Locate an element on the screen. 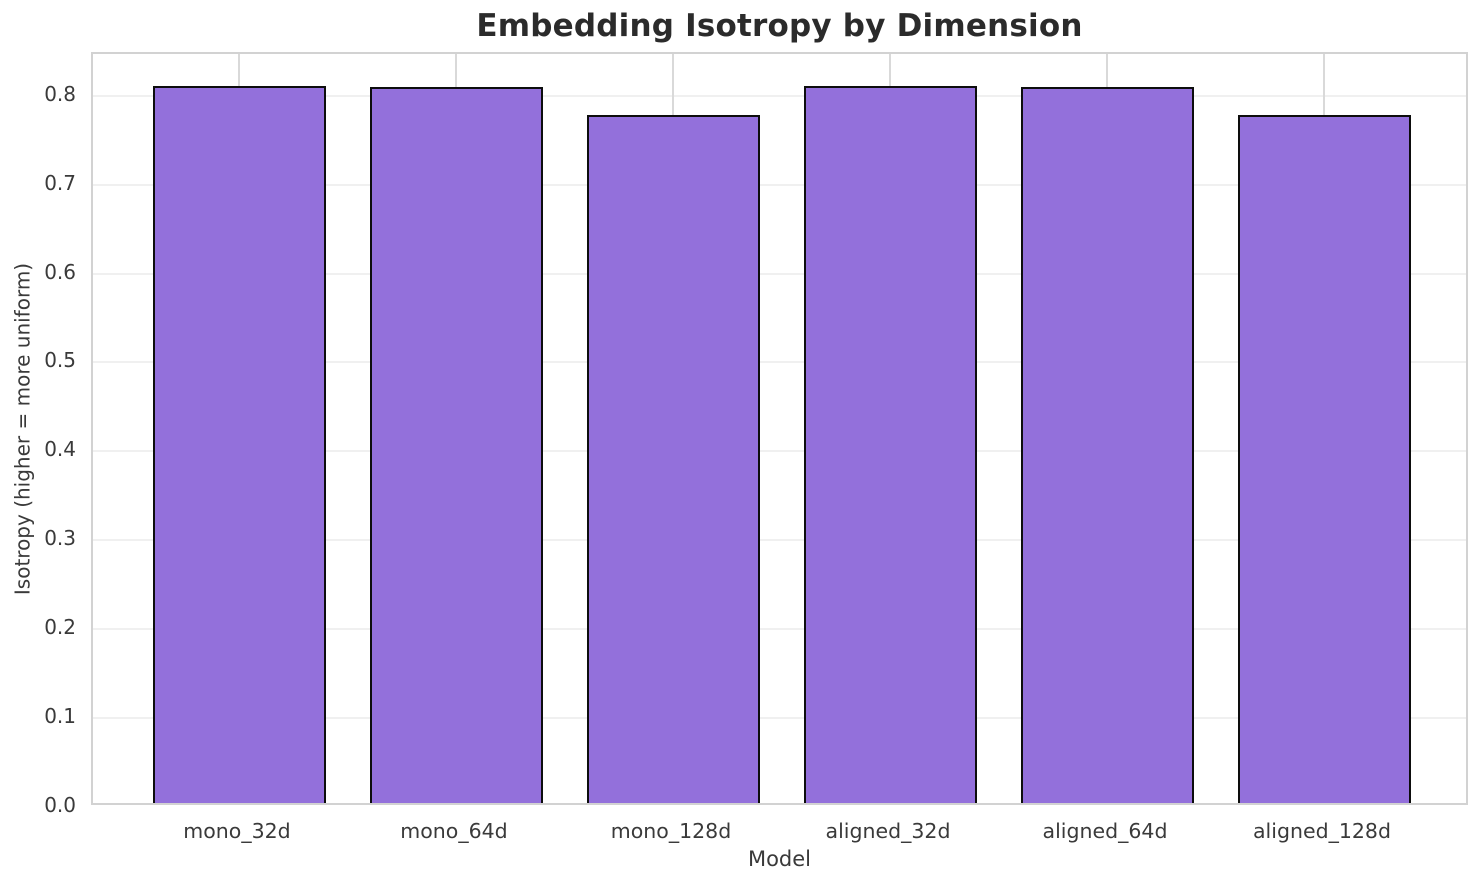  x-tick-label: aligned_32d is located at coordinates (888, 831).